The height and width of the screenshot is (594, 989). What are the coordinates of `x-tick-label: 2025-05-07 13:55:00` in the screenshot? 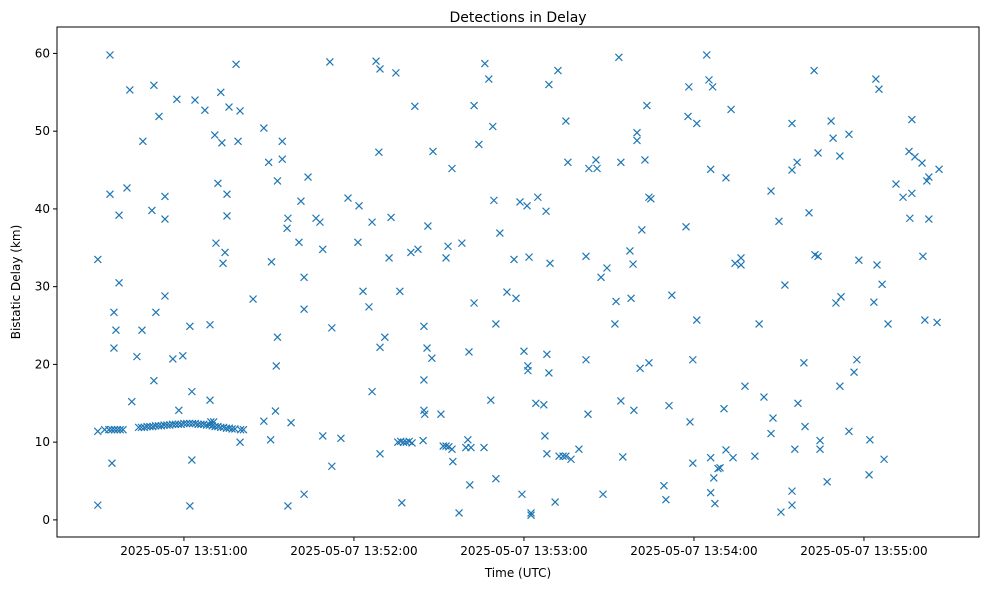 It's located at (863, 551).